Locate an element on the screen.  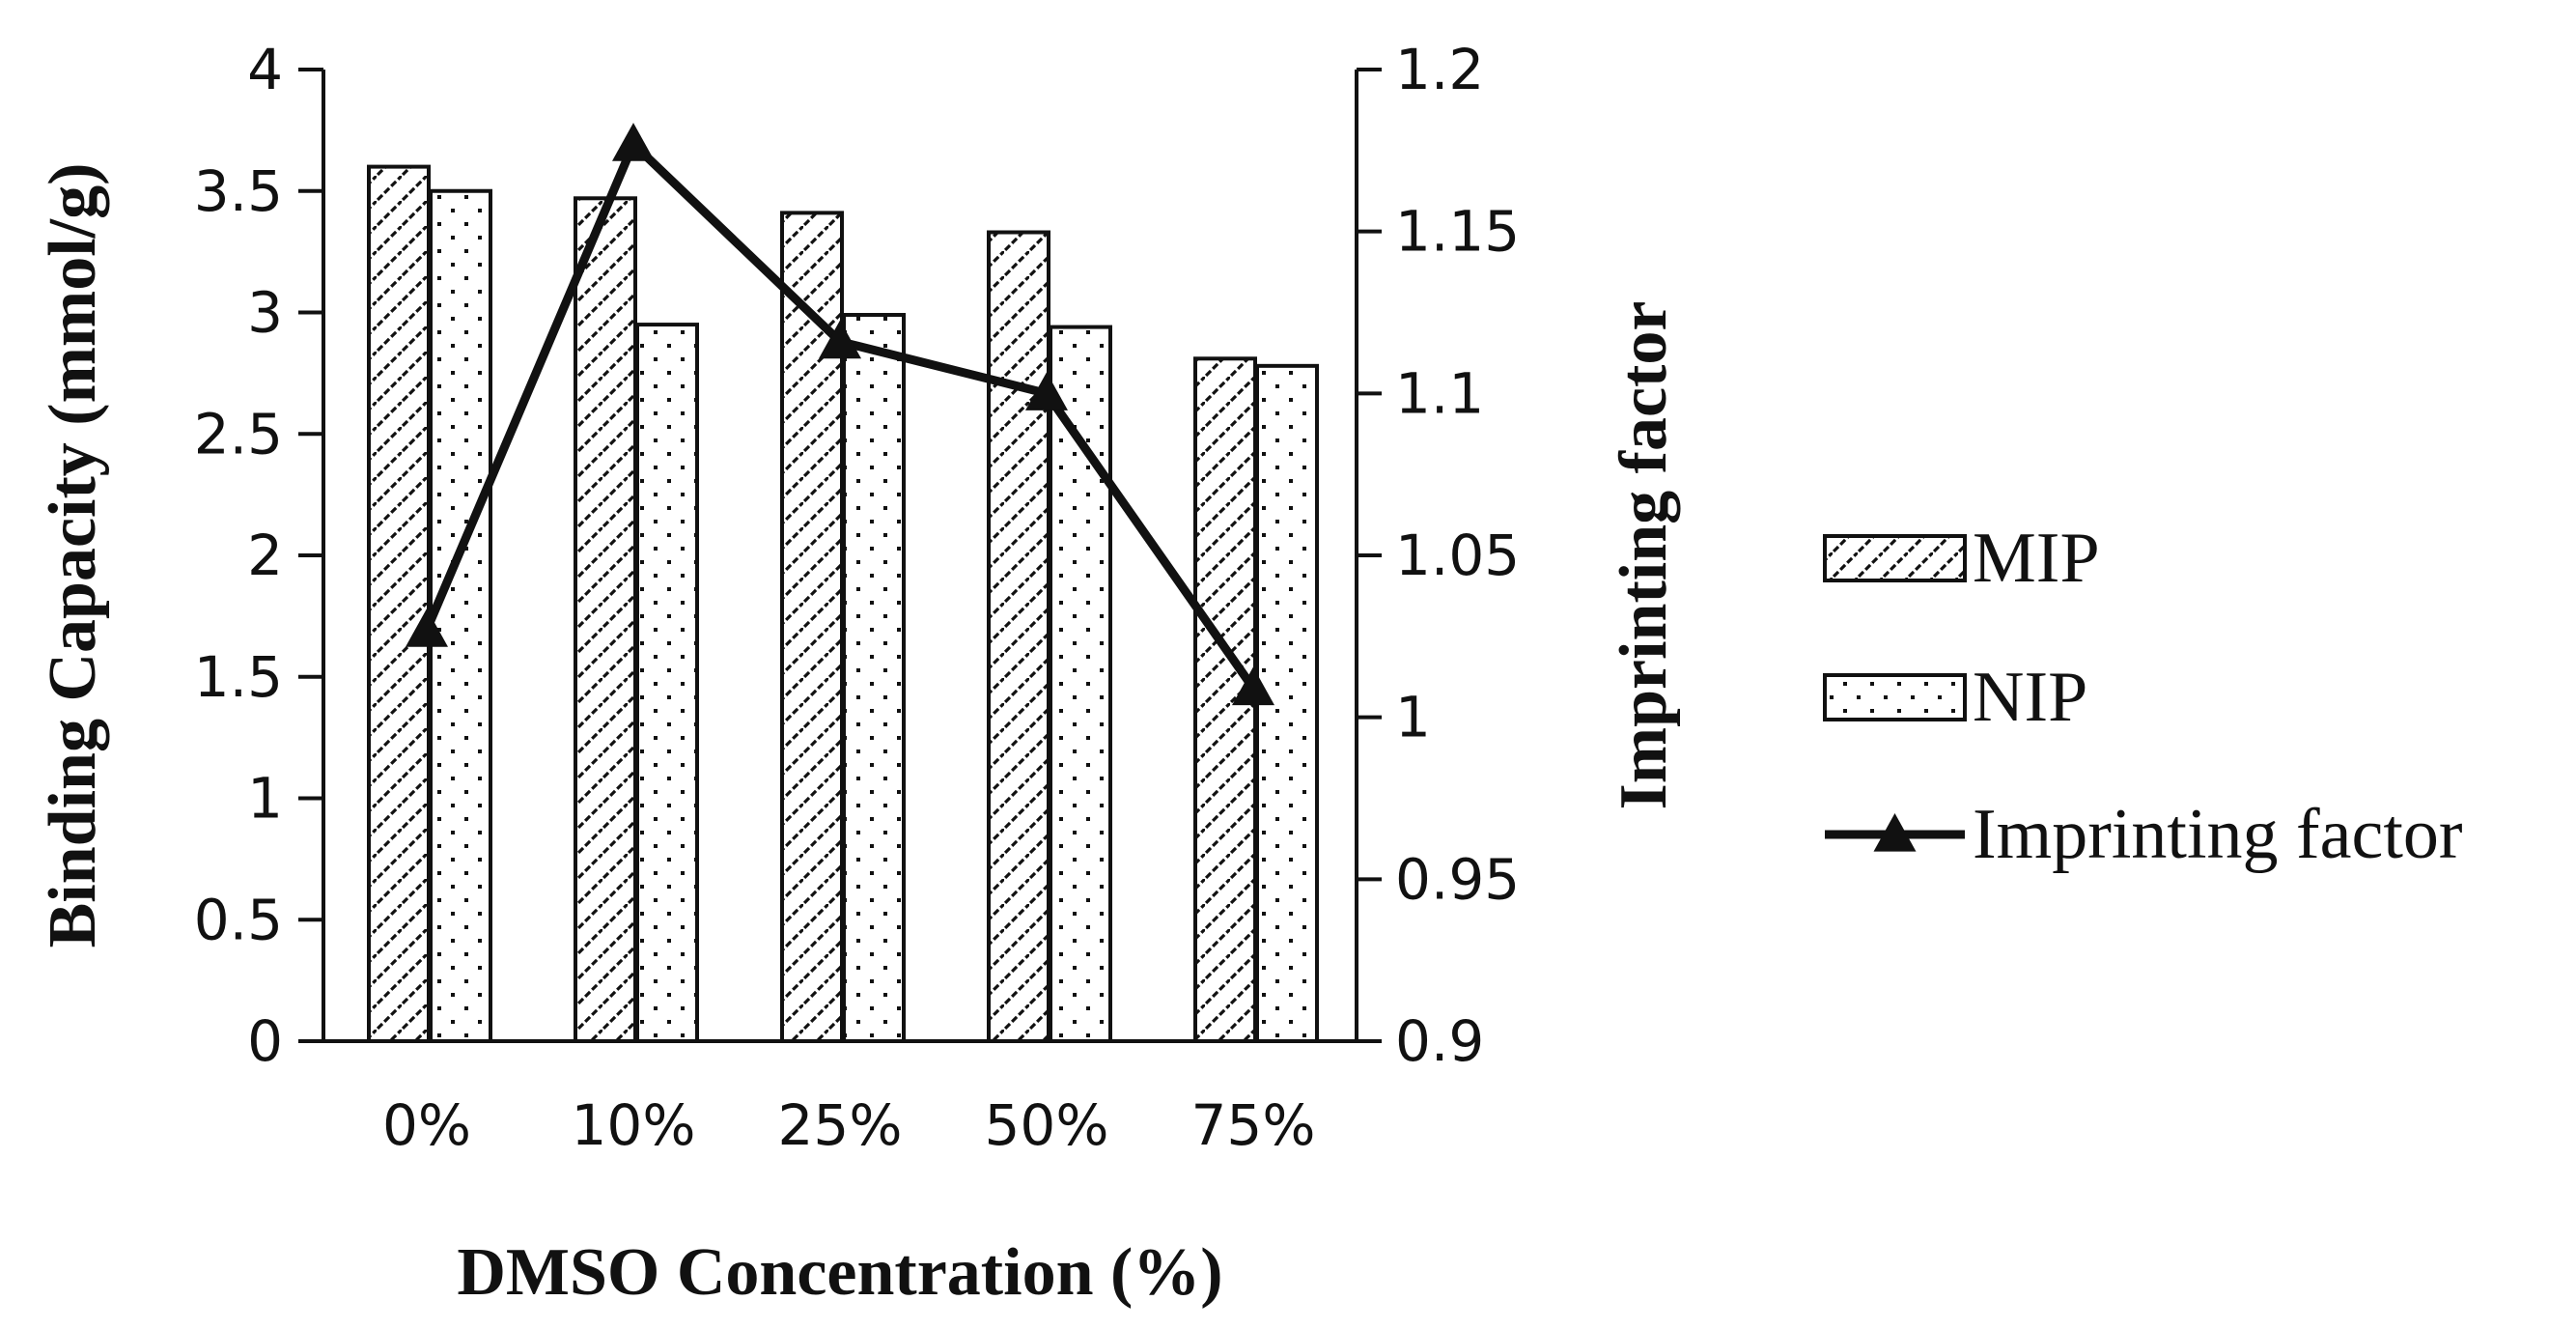
y2-tick-label: 0.9 is located at coordinates (1440, 1041).